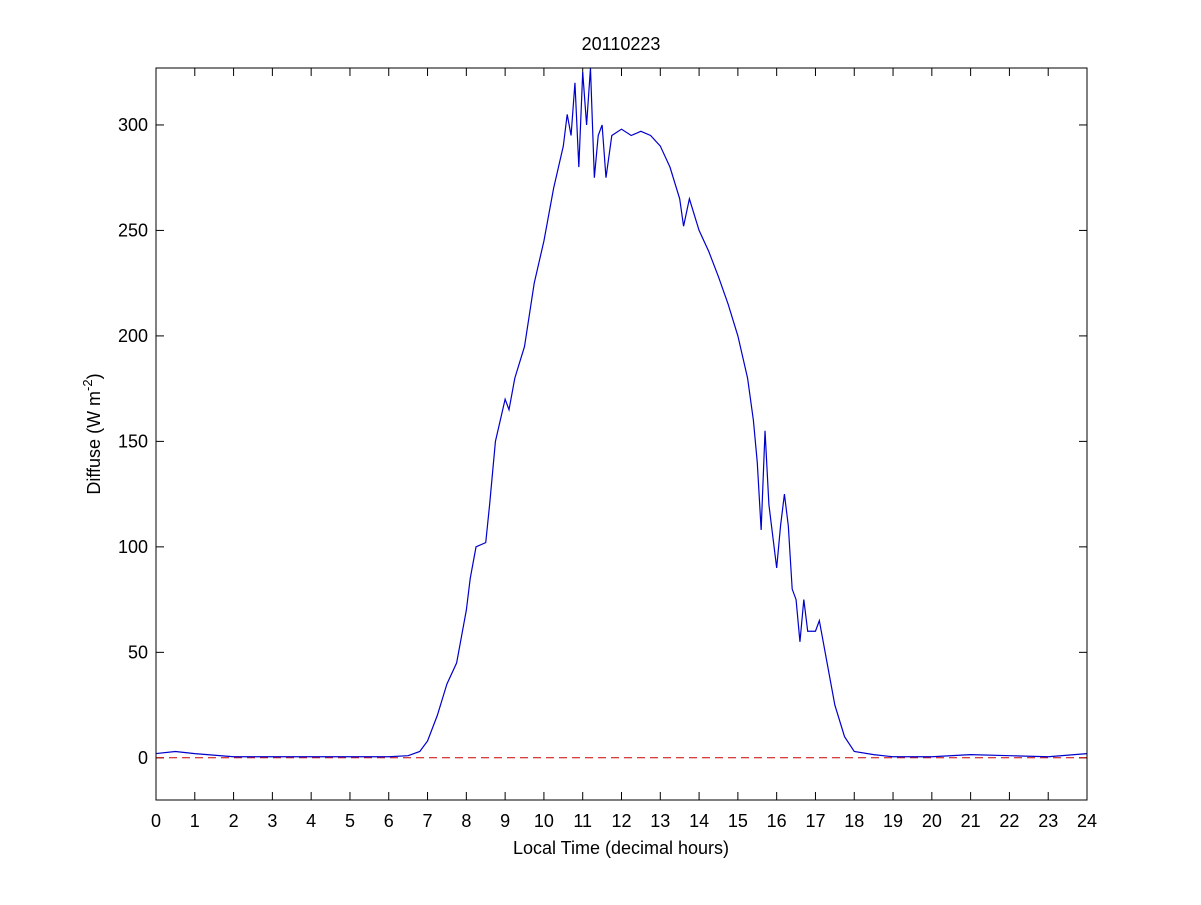  I want to click on x-tick-label: 15, so click(738, 821).